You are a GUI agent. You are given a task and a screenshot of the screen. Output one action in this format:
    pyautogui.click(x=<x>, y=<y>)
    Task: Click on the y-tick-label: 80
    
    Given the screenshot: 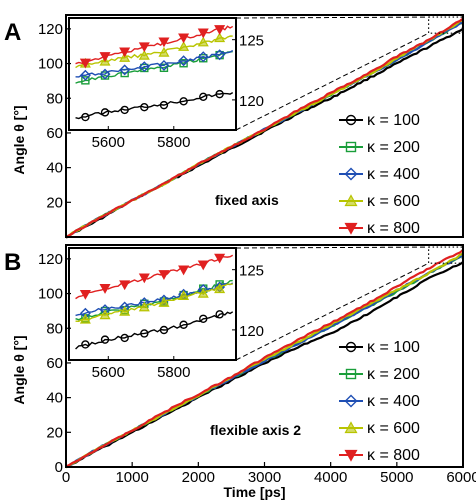 What is the action you would take?
    pyautogui.click(x=54, y=328)
    